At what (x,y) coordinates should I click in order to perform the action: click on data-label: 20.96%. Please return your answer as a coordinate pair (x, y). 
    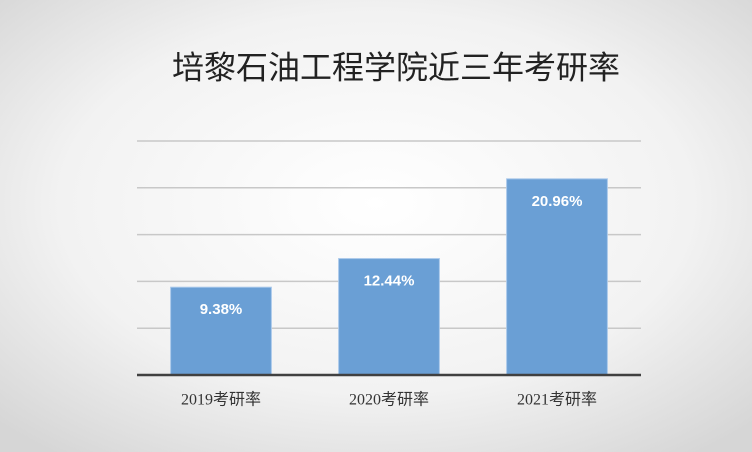
    Looking at the image, I should click on (557, 201).